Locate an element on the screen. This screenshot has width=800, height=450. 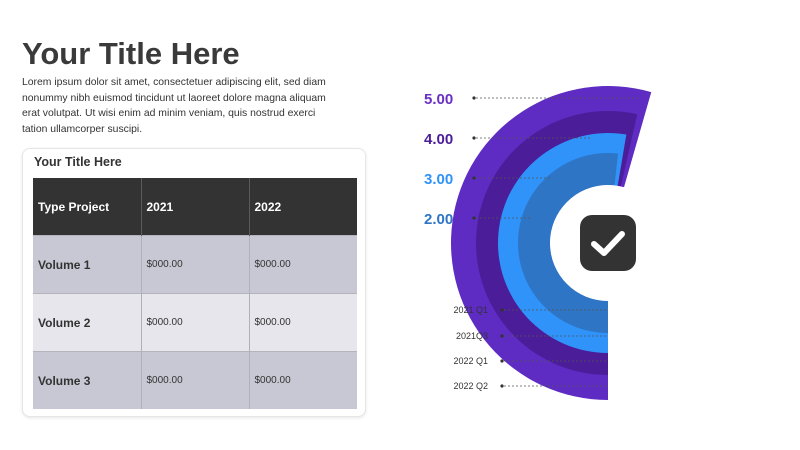
value-label: 5.00 is located at coordinates (438, 99).